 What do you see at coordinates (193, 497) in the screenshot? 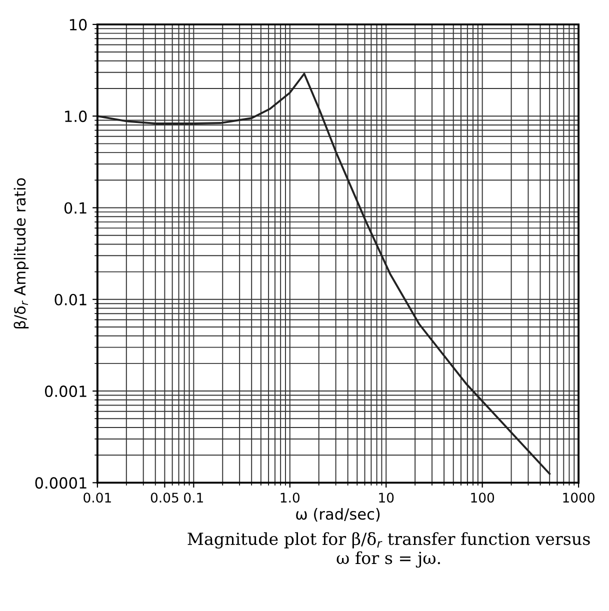
I see `x-tick-label: 0.1` at bounding box center [193, 497].